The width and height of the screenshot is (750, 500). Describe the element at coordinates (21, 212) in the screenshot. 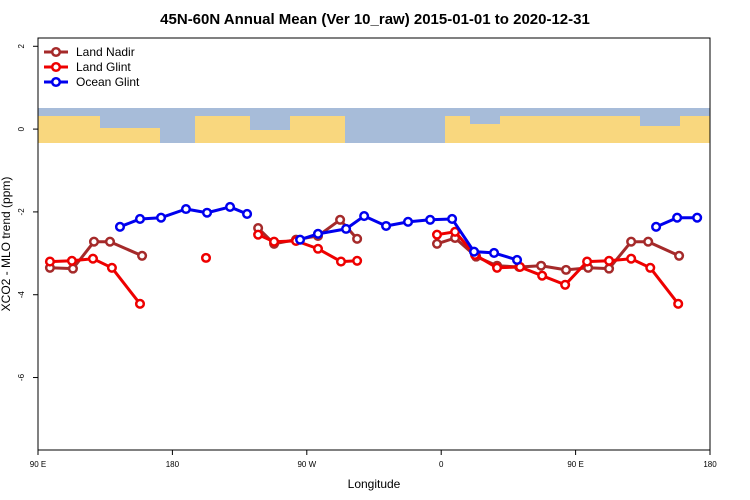

I see `y-tick-label: -2` at that location.